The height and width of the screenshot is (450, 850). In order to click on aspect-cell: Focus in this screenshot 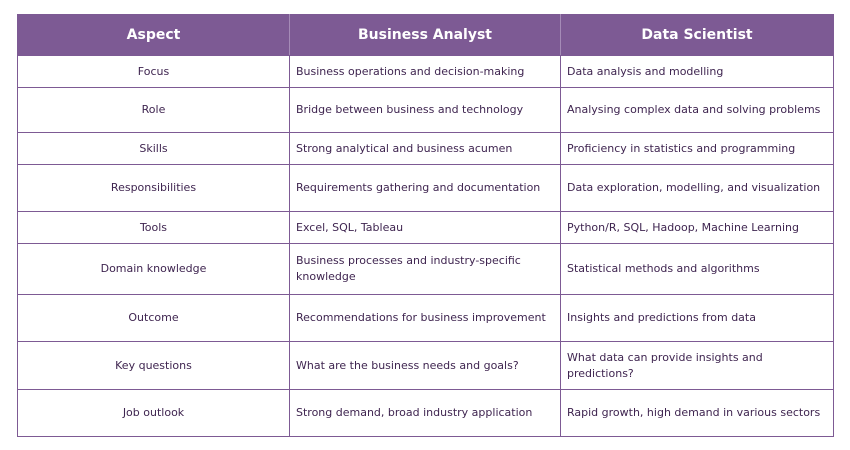, I will do `click(153, 71)`.